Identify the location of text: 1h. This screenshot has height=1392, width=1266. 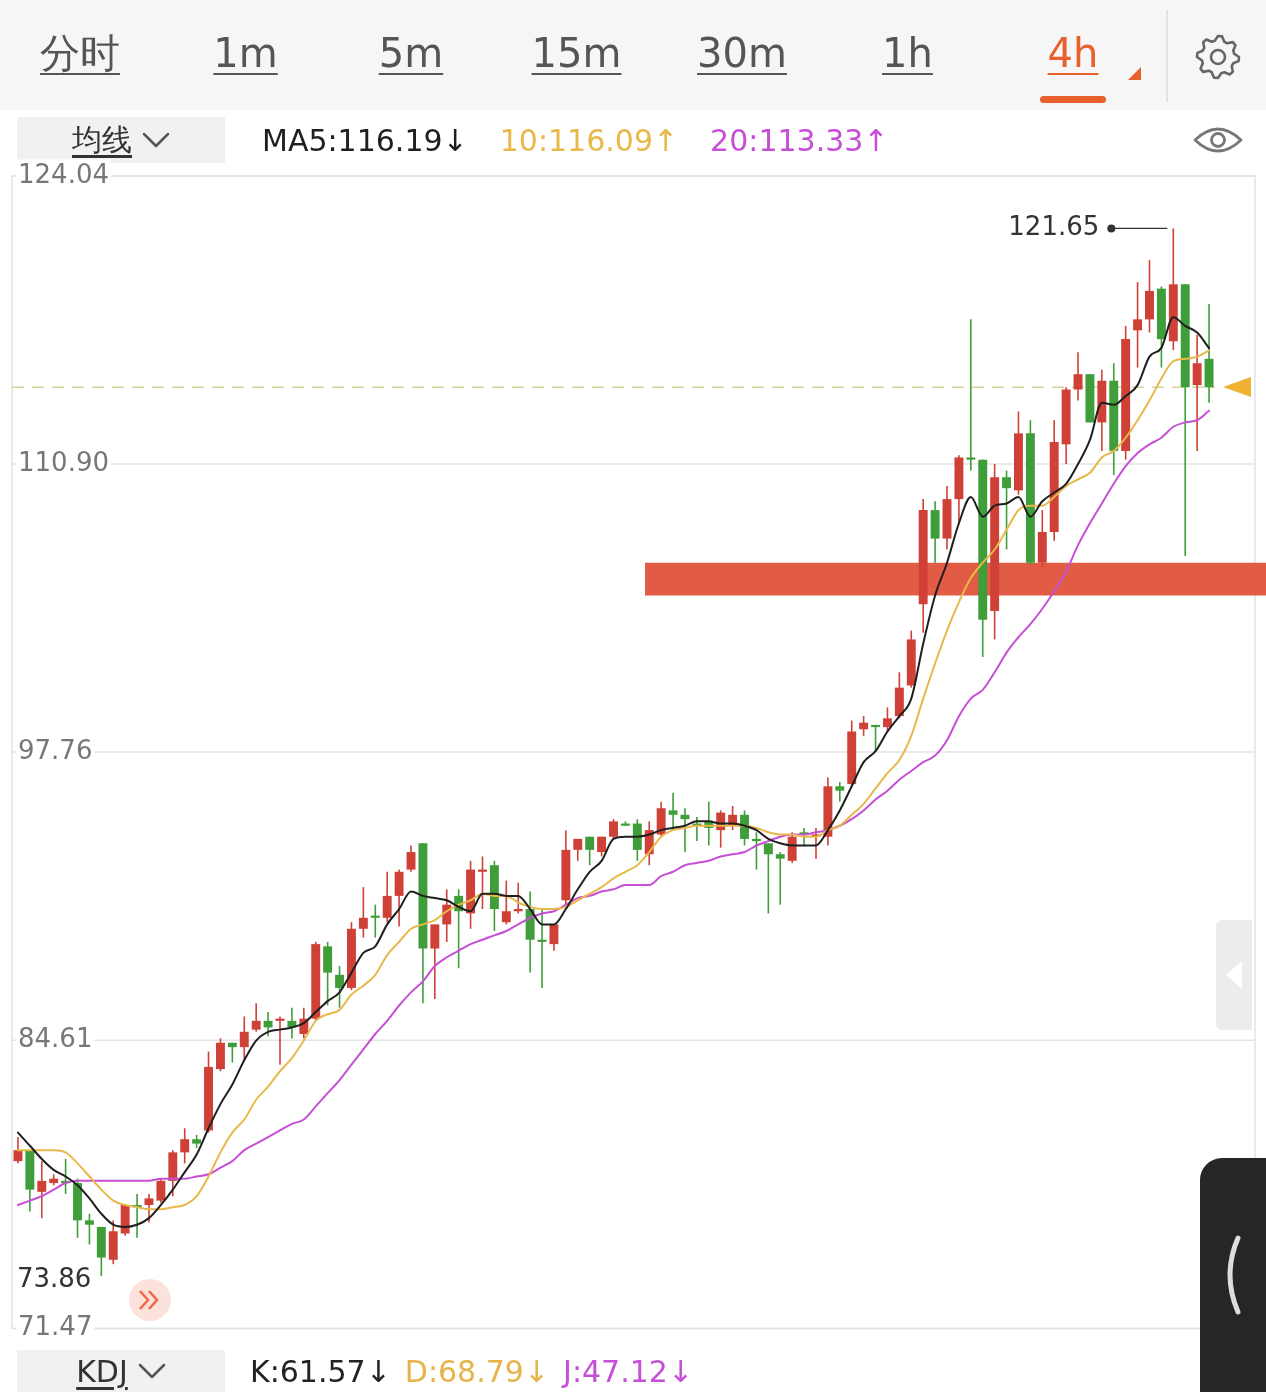
(907, 53).